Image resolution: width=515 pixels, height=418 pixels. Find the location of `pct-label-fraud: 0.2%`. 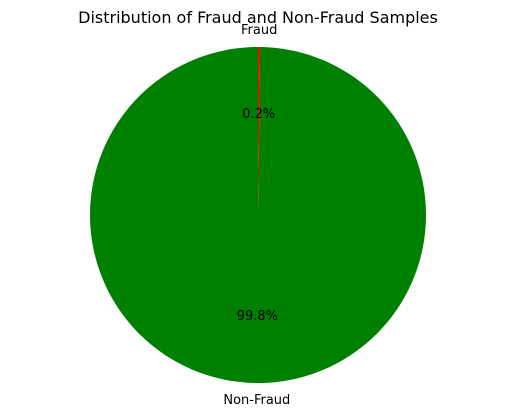

pct-label-fraud: 0.2% is located at coordinates (258, 114).